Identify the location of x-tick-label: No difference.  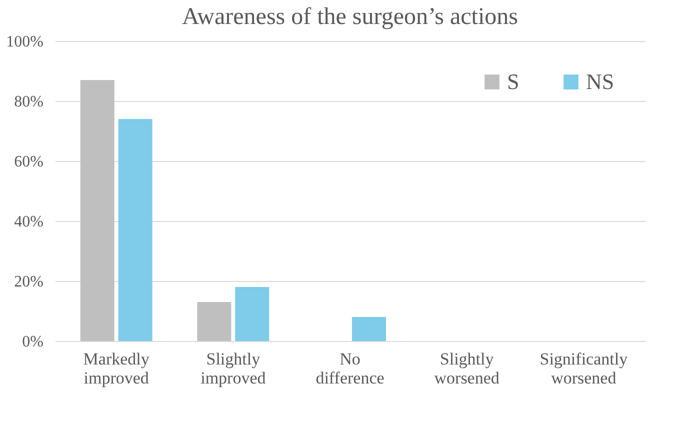
(350, 369).